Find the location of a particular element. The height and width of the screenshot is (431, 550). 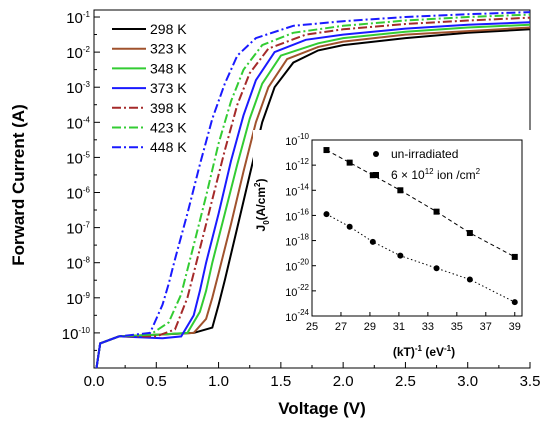

main-y-tick-label: 10⁻⁶ is located at coordinates (78, 194).